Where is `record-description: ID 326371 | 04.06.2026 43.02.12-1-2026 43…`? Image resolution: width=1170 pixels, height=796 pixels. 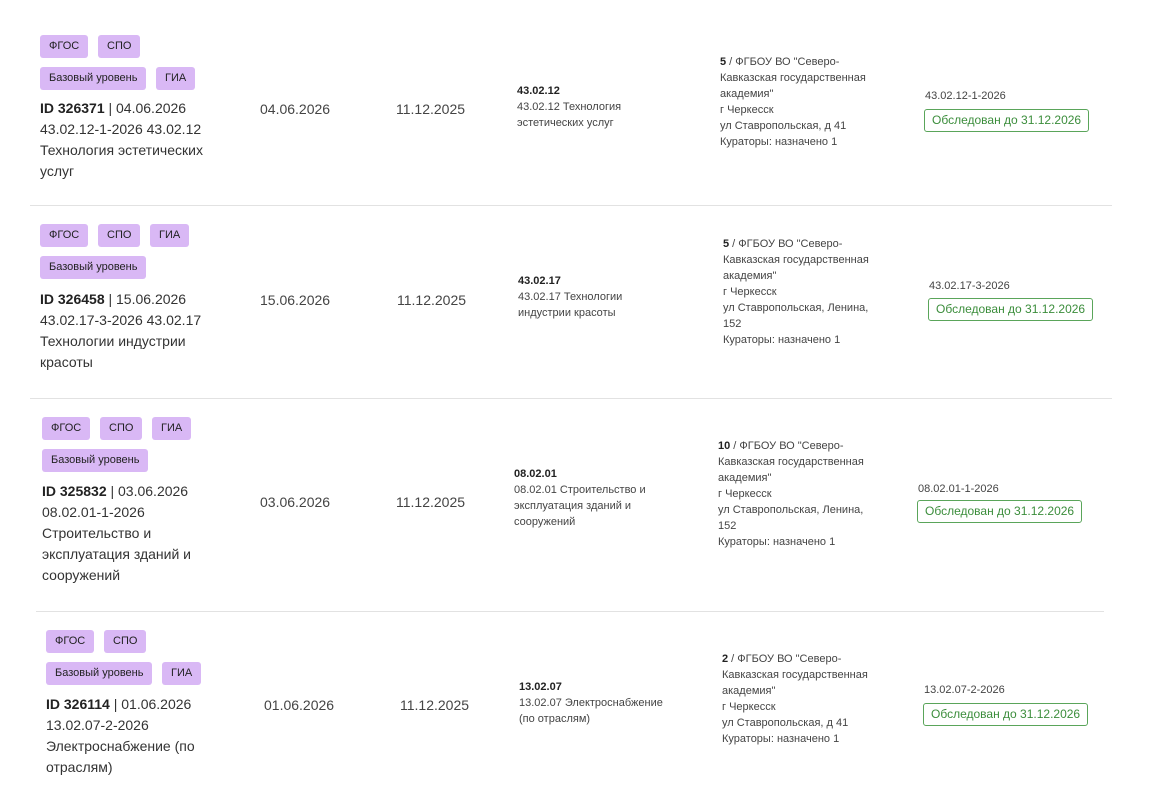 record-description: ID 326371 | 04.06.2026 43.02.12-1-2026 43… is located at coordinates (137, 140).